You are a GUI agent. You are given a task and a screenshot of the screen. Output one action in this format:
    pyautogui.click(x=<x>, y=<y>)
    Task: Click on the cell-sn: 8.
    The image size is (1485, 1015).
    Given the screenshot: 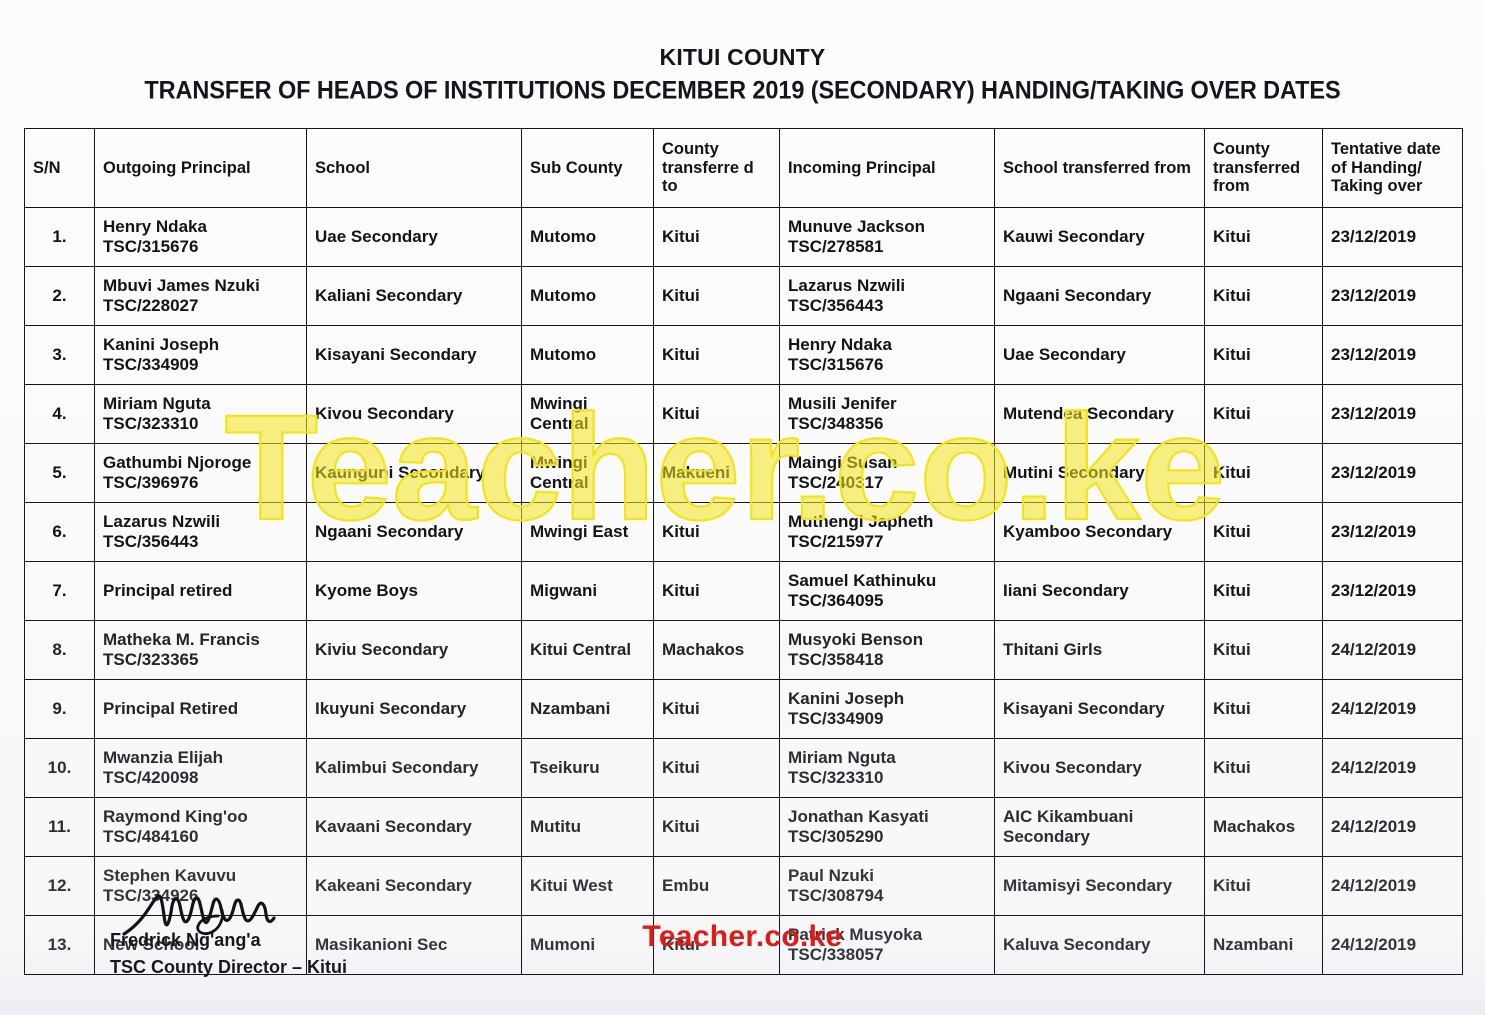 What is the action you would take?
    pyautogui.click(x=59, y=650)
    